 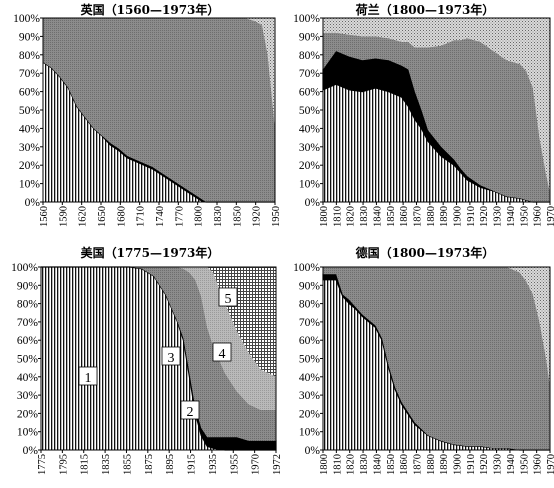 What do you see at coordinates (102, 216) in the screenshot?
I see `x-tick-label: 1650` at bounding box center [102, 216].